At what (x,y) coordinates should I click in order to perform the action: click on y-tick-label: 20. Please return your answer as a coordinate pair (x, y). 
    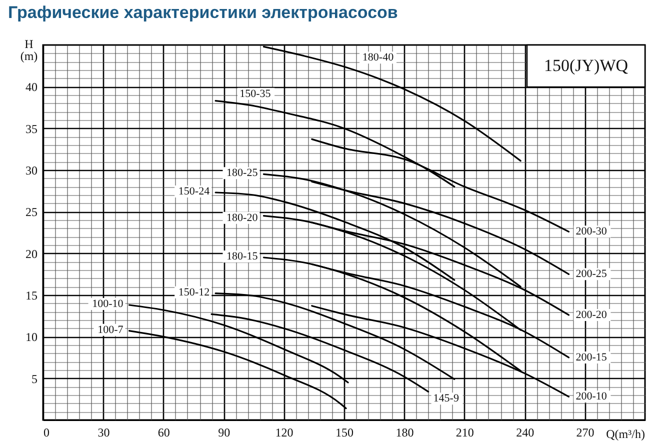
    Looking at the image, I should click on (32, 253).